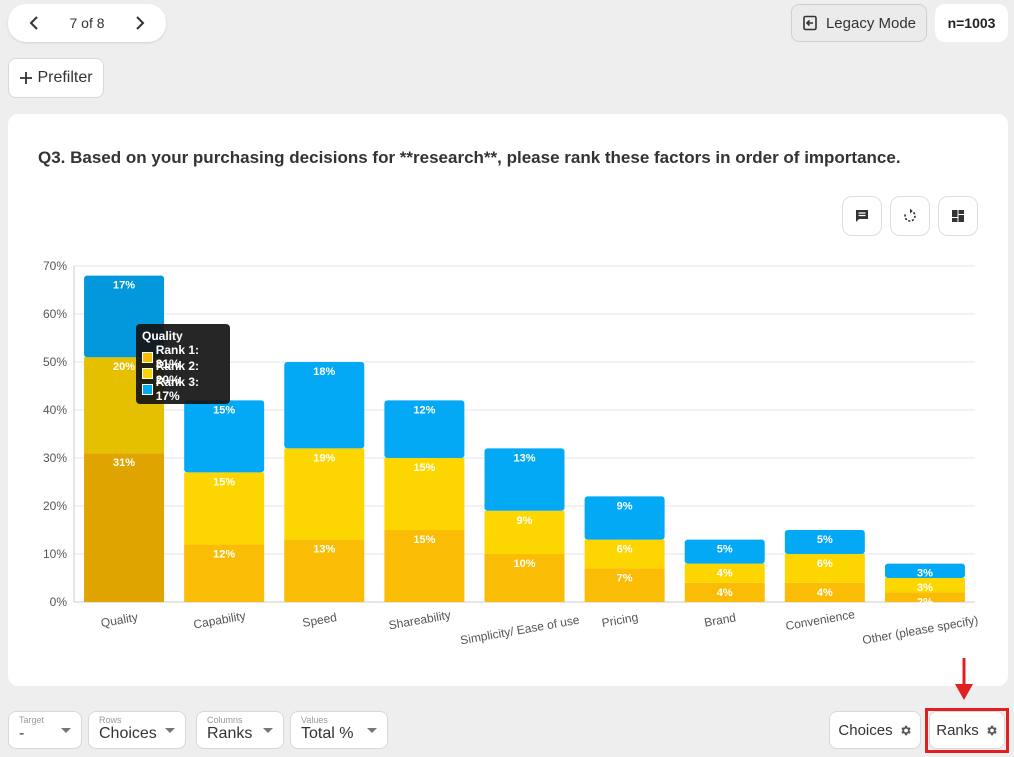  I want to click on comment-button, so click(862, 216).